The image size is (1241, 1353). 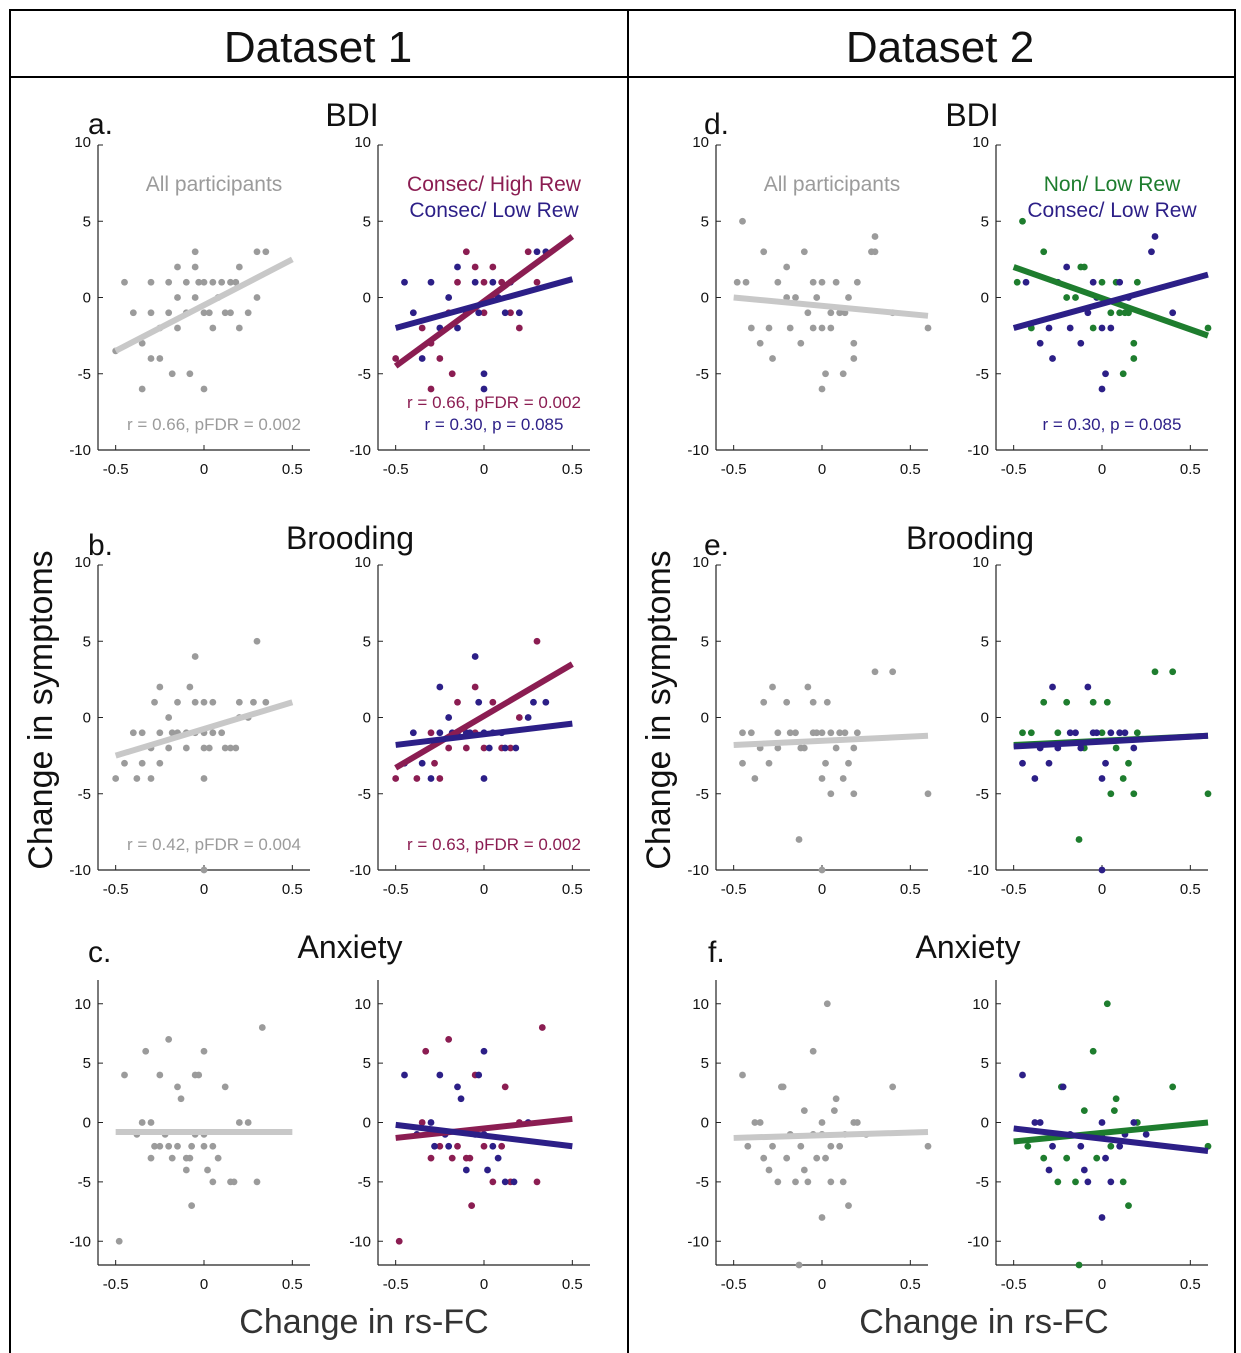 I want to click on stat-annotation: r = 0.30, p = 0.085, so click(x=1112, y=424).